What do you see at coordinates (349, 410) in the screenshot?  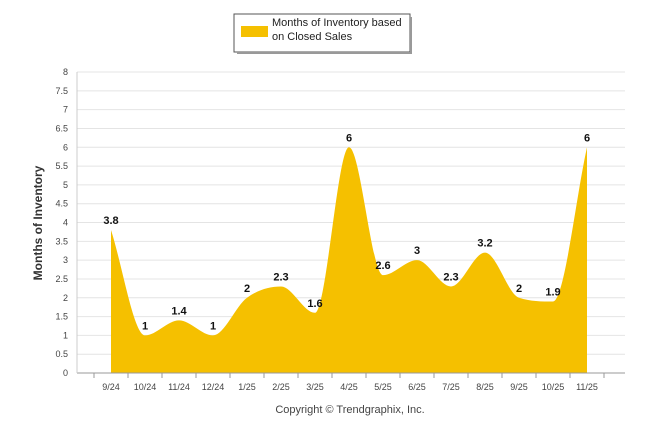 I see `copyright-credit: Copyright © Trendgraphix, Inc.` at bounding box center [349, 410].